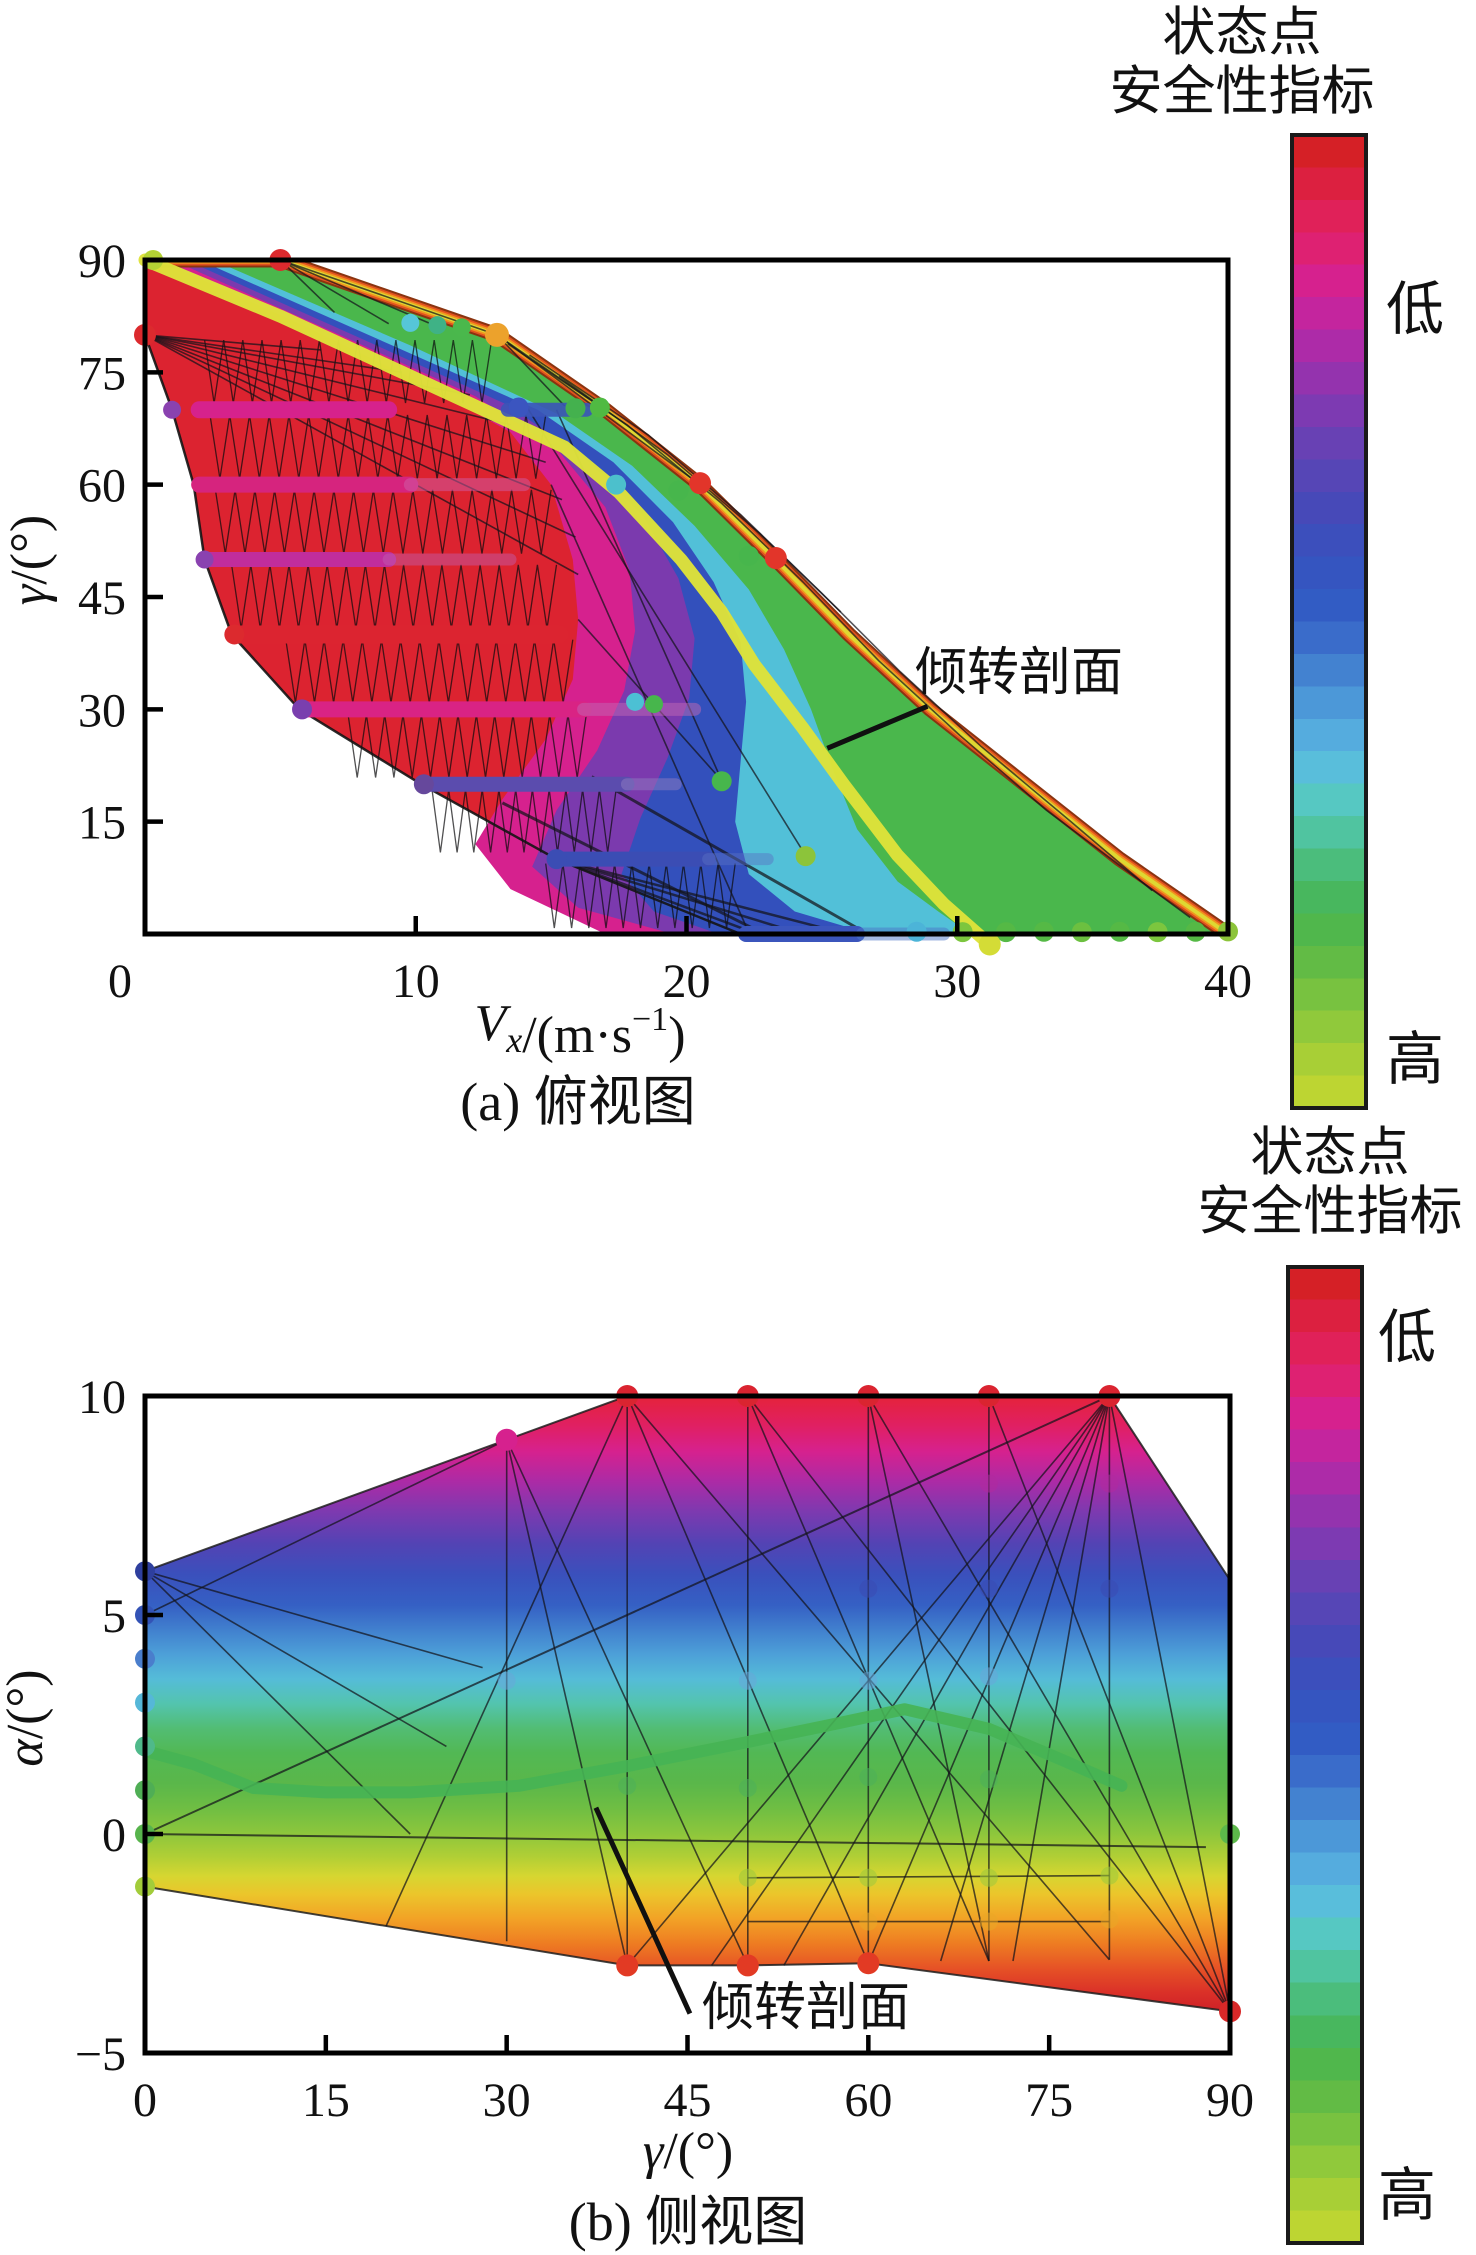 The height and width of the screenshot is (2255, 1476). What do you see at coordinates (578, 1102) in the screenshot?
I see `caption-chart-a: (a) 俯视图` at bounding box center [578, 1102].